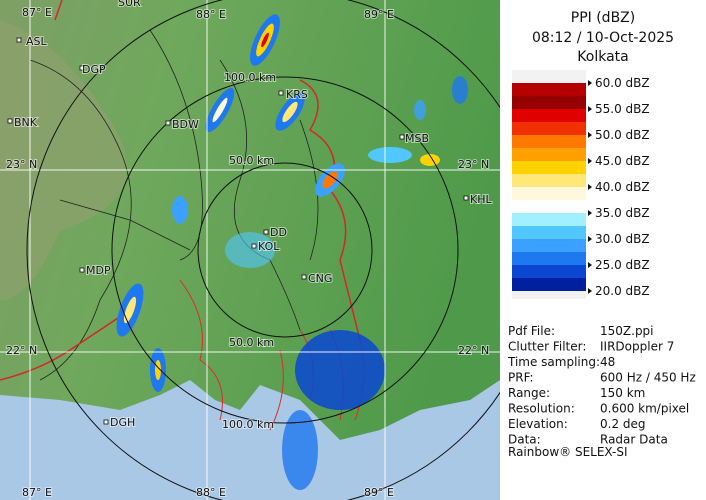 The width and height of the screenshot is (706, 500). What do you see at coordinates (63, 160) in the screenshot?
I see `highland` at bounding box center [63, 160].